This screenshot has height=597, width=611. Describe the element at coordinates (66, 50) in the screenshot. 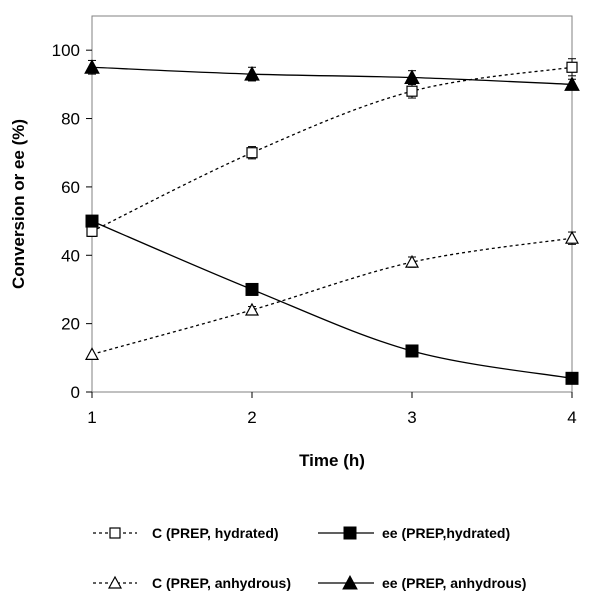

I see `y-tick-label: 100` at that location.